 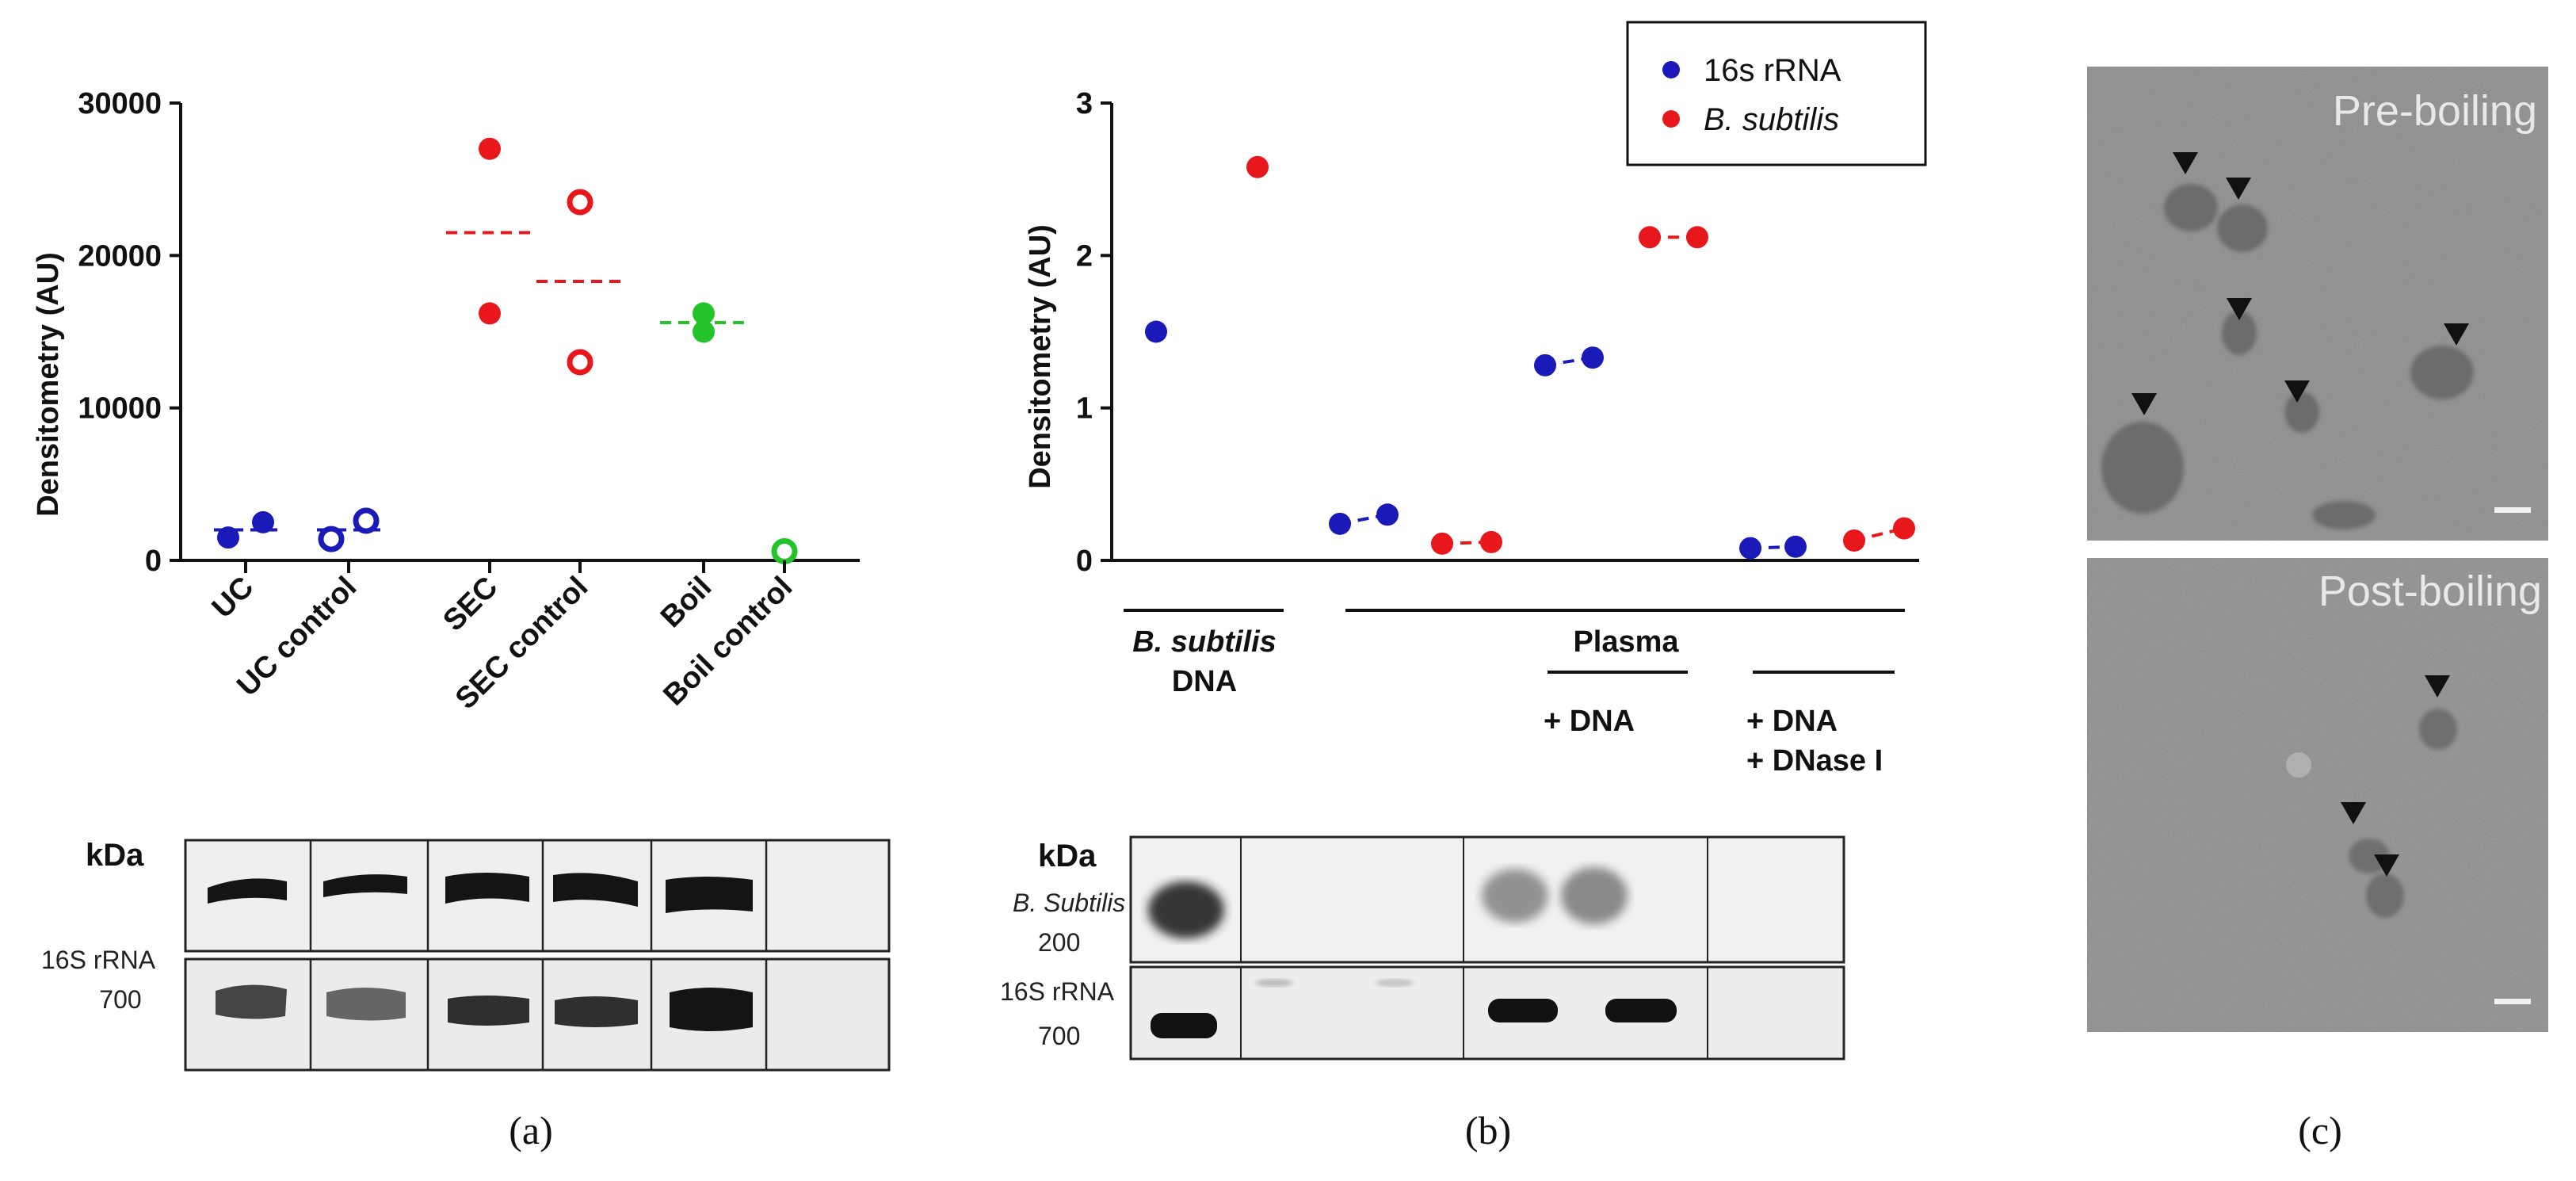 I want to click on group-label-plus-dna: + DNA, so click(x=1589, y=721).